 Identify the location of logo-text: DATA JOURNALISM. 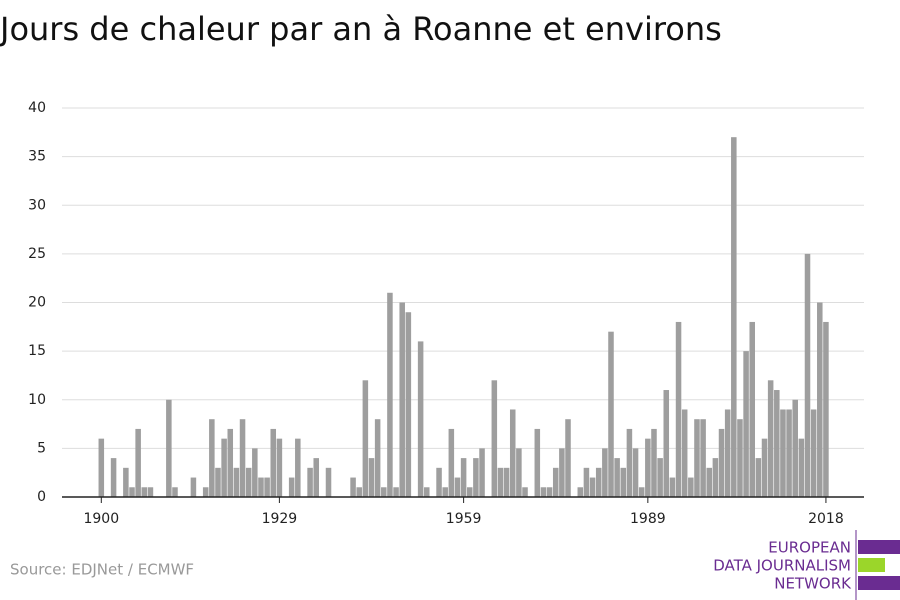
(782, 566).